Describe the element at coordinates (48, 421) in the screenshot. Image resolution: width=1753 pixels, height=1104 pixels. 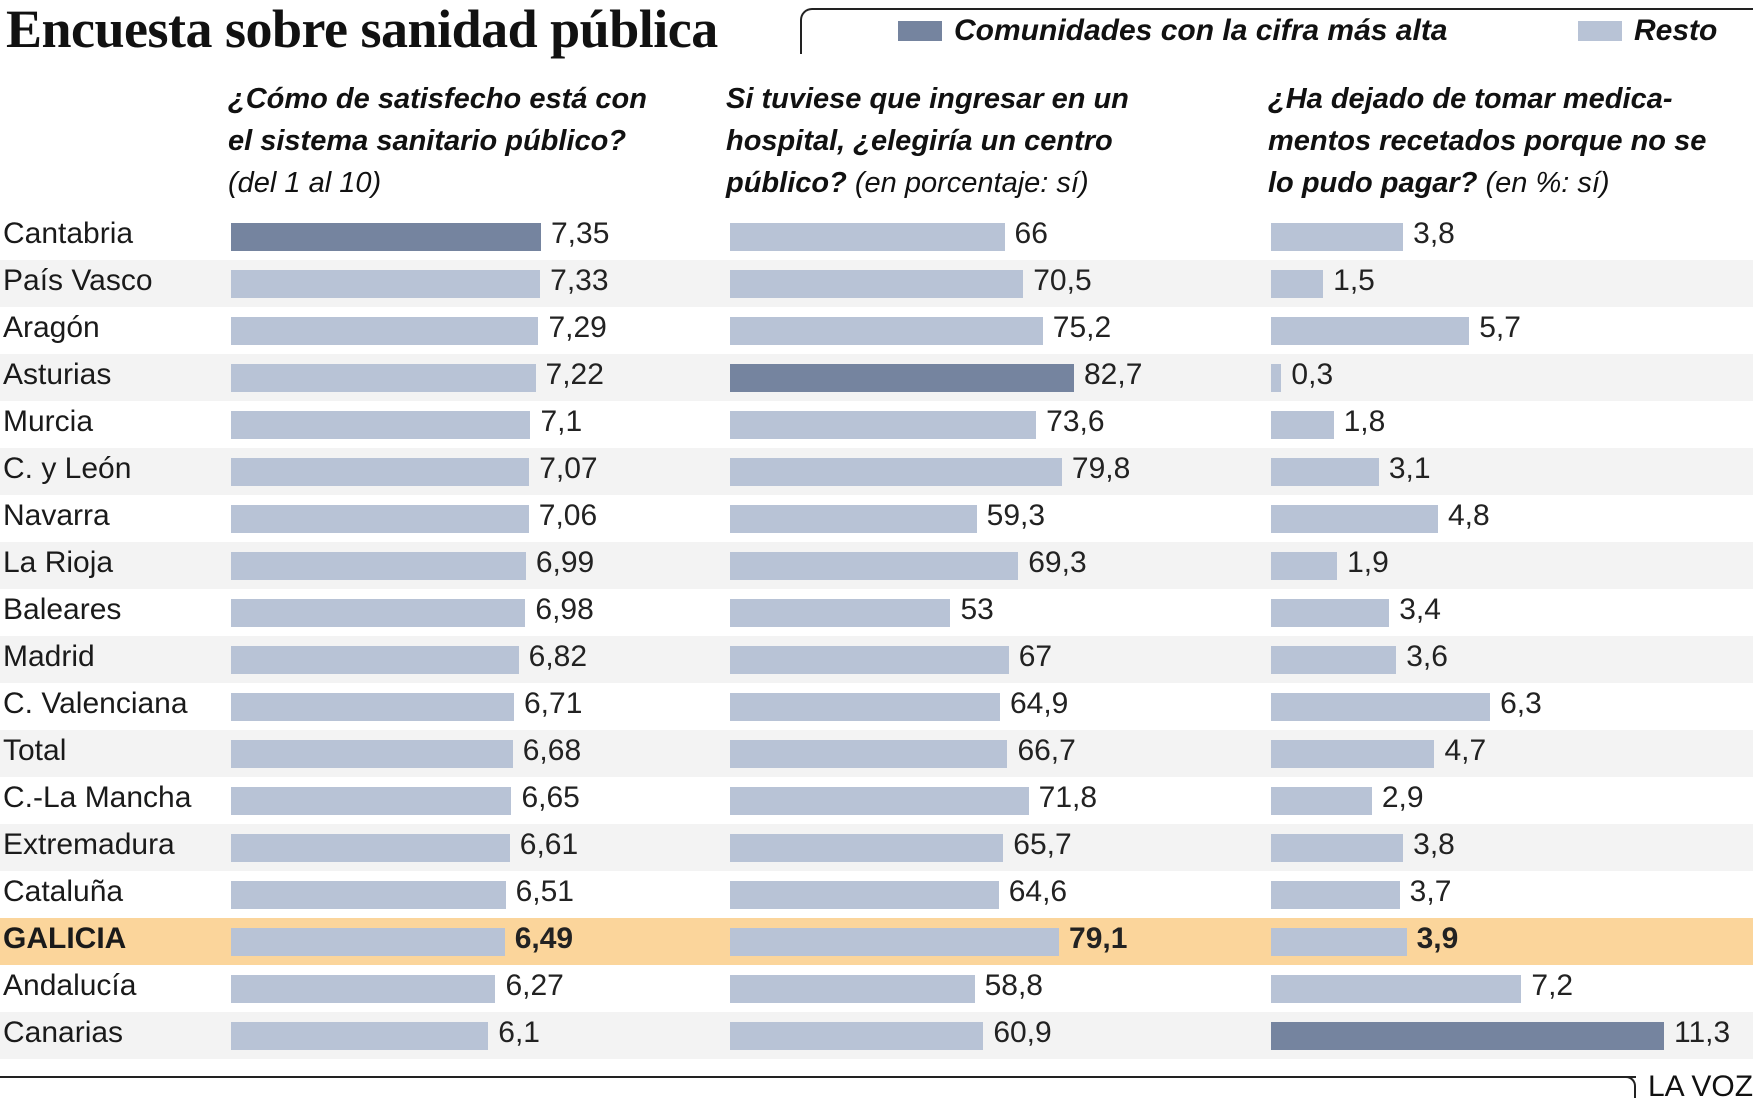
I see `region-label: Murcia` at that location.